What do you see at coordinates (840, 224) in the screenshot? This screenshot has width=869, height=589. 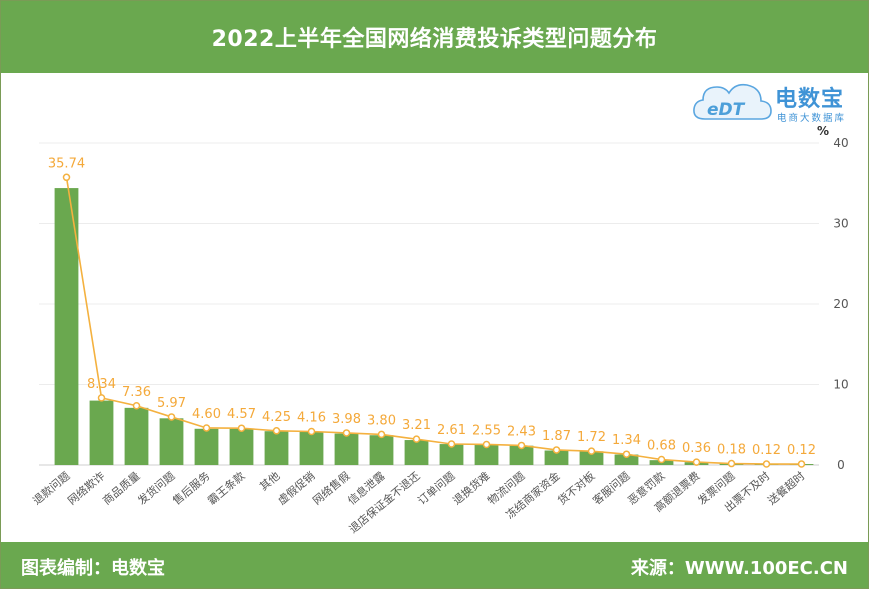 I see `y-tick-label: 30` at bounding box center [840, 224].